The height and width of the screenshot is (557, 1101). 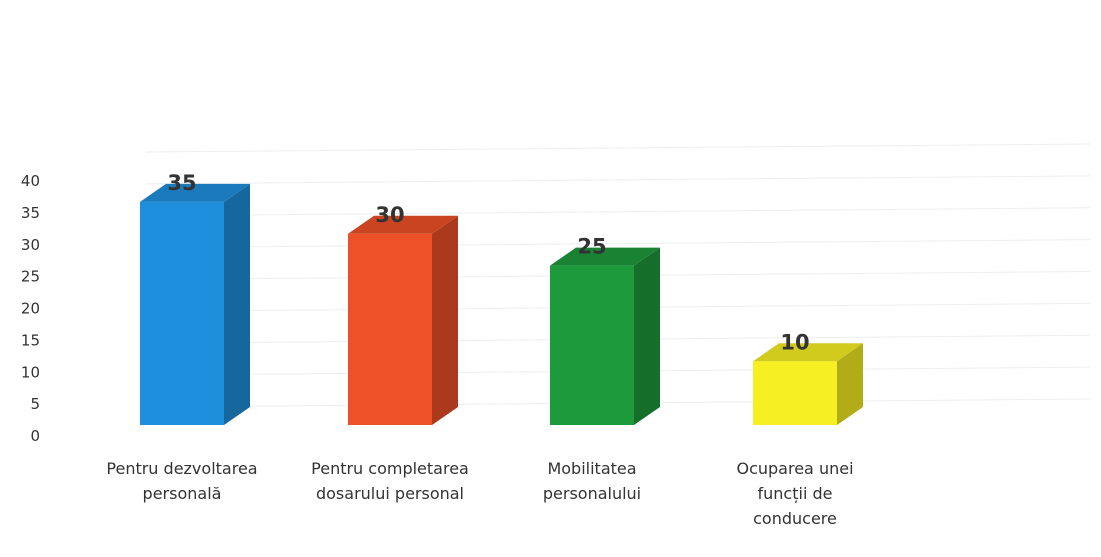 I want to click on y-tick-label: 10, so click(x=30, y=372).